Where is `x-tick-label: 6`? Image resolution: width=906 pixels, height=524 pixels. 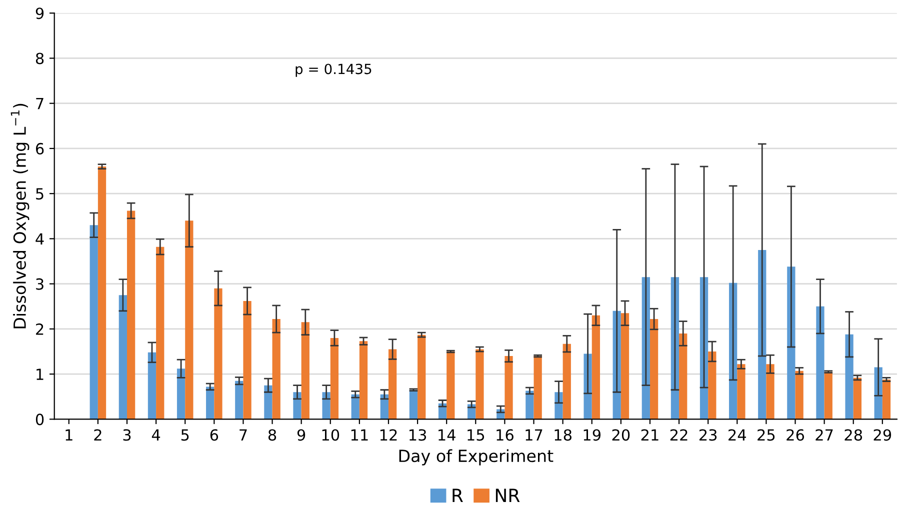
x-tick-label: 6 is located at coordinates (214, 435).